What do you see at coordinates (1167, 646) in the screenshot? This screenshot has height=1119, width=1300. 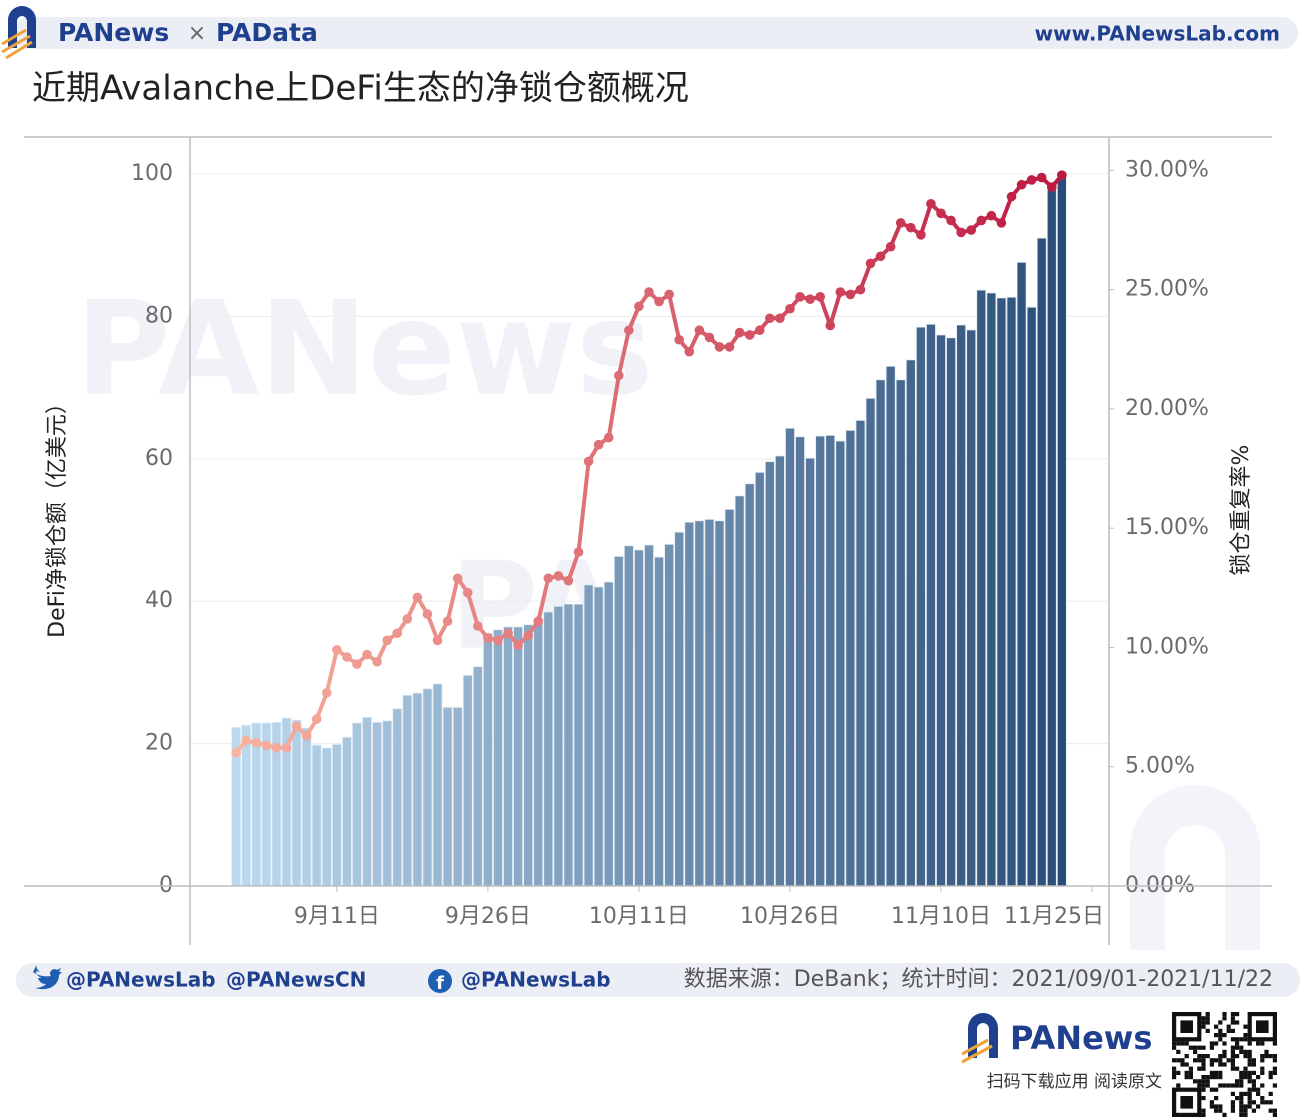 I see `y2-tick-label: 10.00%` at bounding box center [1167, 646].